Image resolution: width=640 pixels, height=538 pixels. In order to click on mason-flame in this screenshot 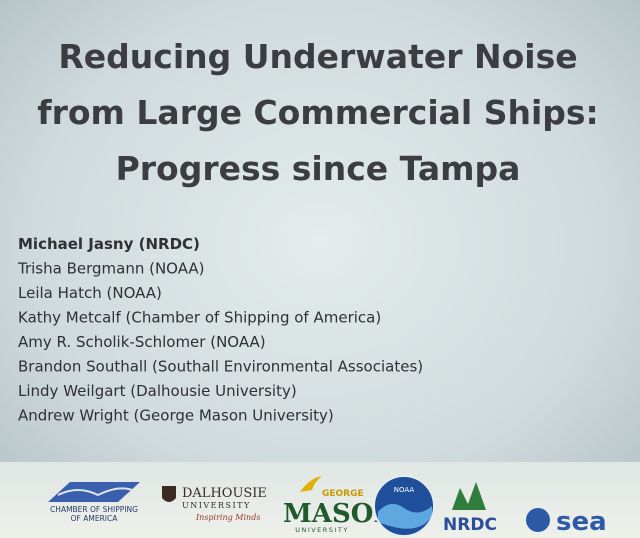, I will do `click(311, 484)`.